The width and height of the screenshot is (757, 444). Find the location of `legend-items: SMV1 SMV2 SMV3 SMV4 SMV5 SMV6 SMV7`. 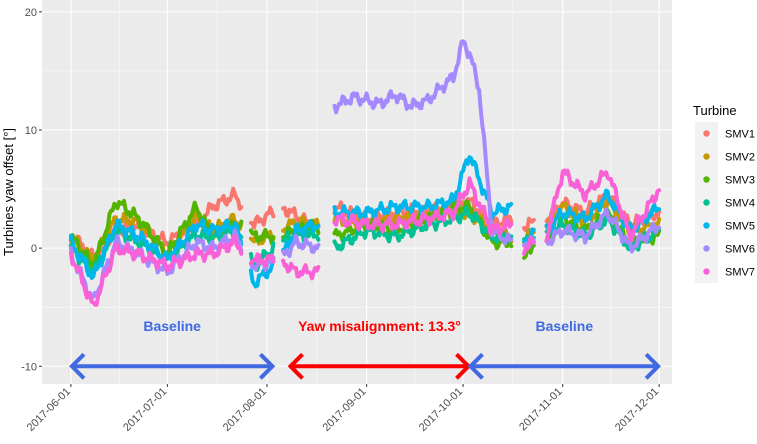

legend-items: SMV1 SMV2 SMV3 SMV4 SMV5 SMV6 SMV7 is located at coordinates (725, 202).